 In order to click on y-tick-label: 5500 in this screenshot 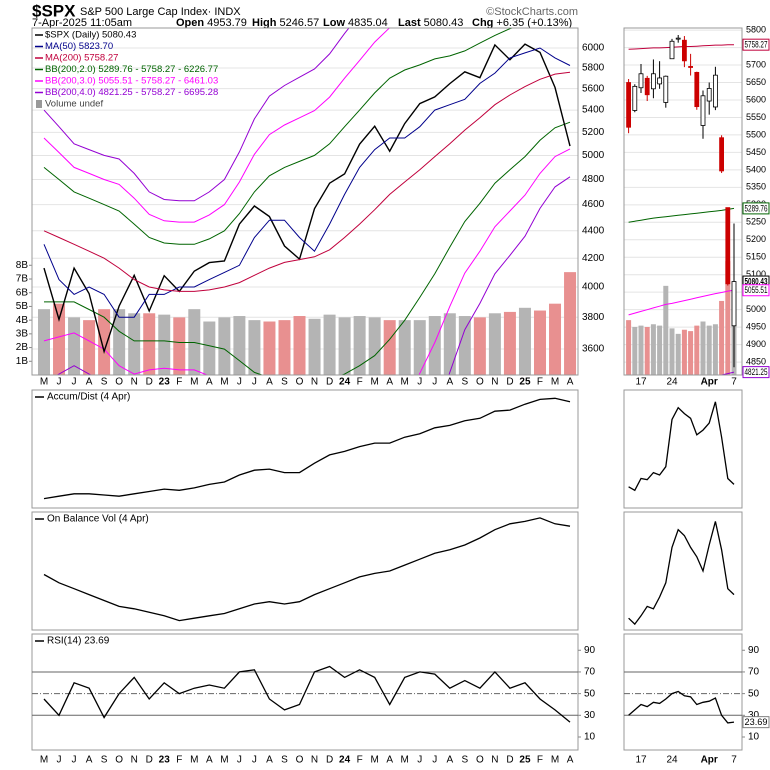, I will do `click(756, 134)`.